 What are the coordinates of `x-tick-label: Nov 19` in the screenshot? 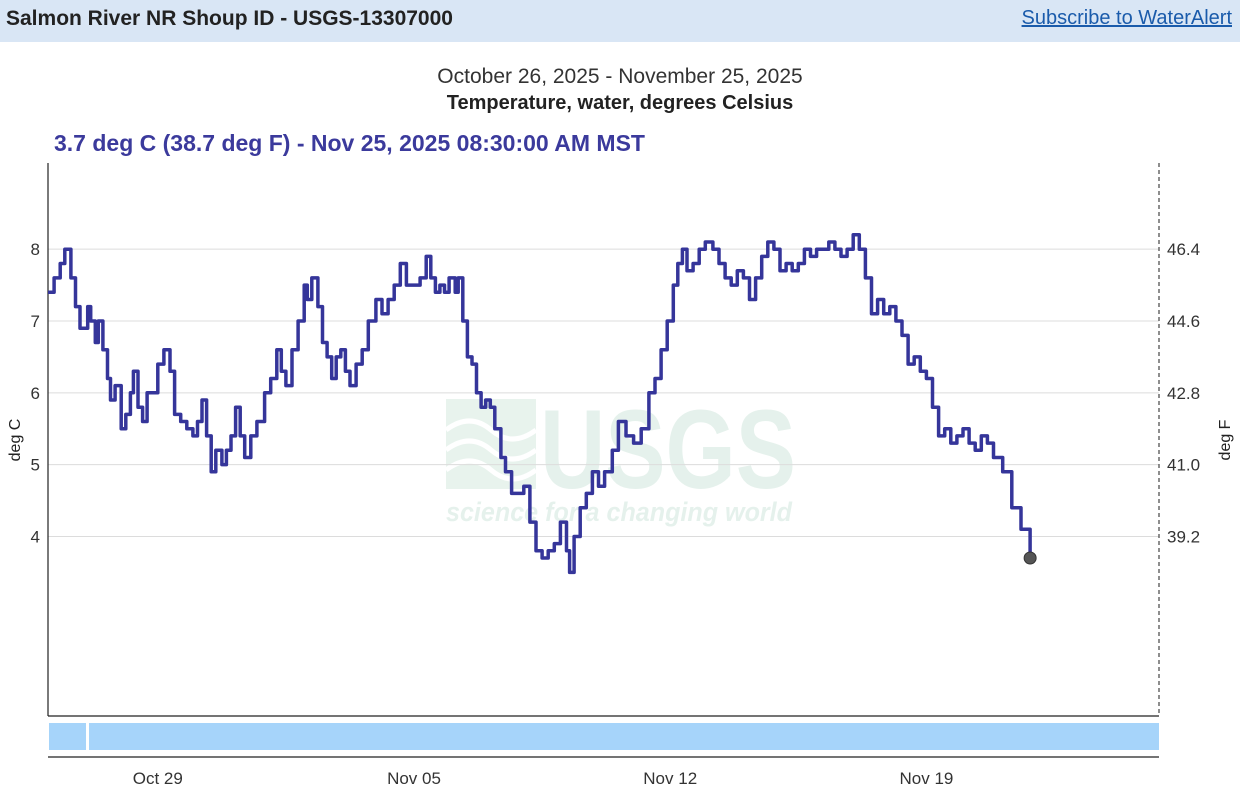 It's located at (926, 778).